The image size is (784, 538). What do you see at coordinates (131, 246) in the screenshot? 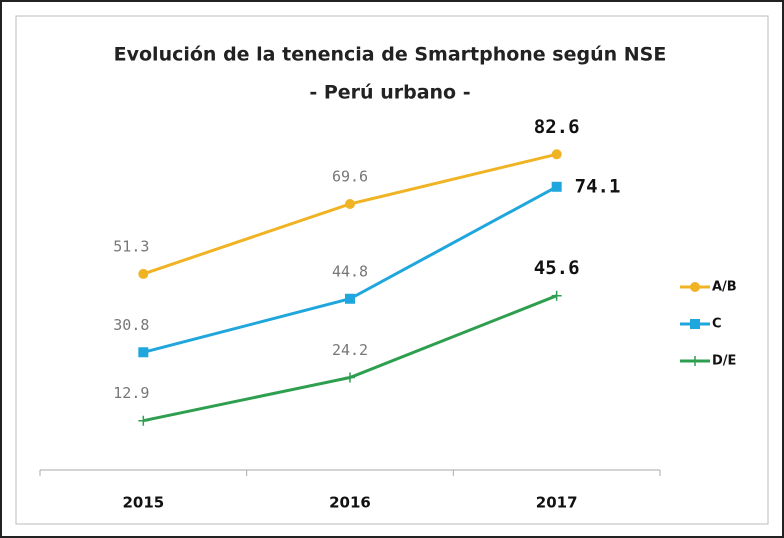
I see `data-label: 51.3` at bounding box center [131, 246].